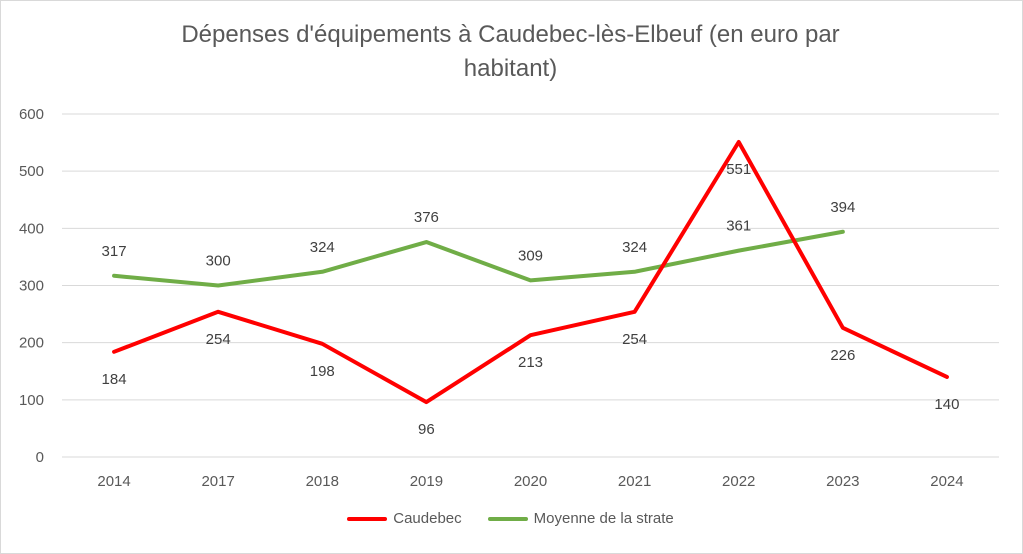  Describe the element at coordinates (322, 481) in the screenshot. I see `x-tick-label-2018: 2018` at that location.